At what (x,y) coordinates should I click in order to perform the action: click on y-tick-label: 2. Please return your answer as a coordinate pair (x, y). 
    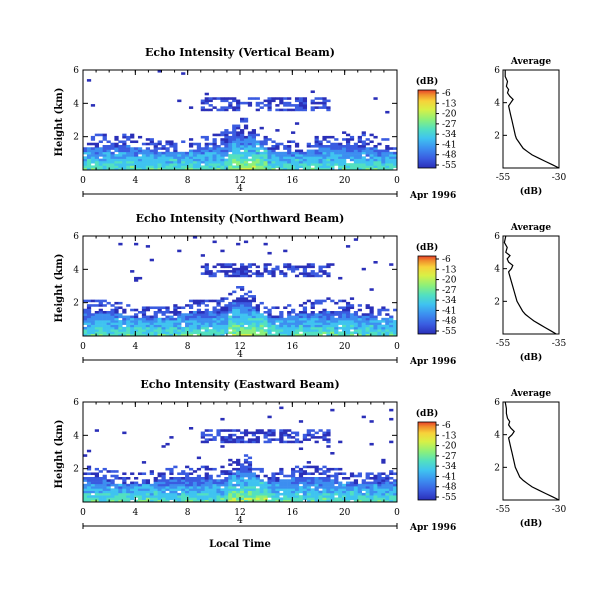
    Looking at the image, I should click on (76, 138).